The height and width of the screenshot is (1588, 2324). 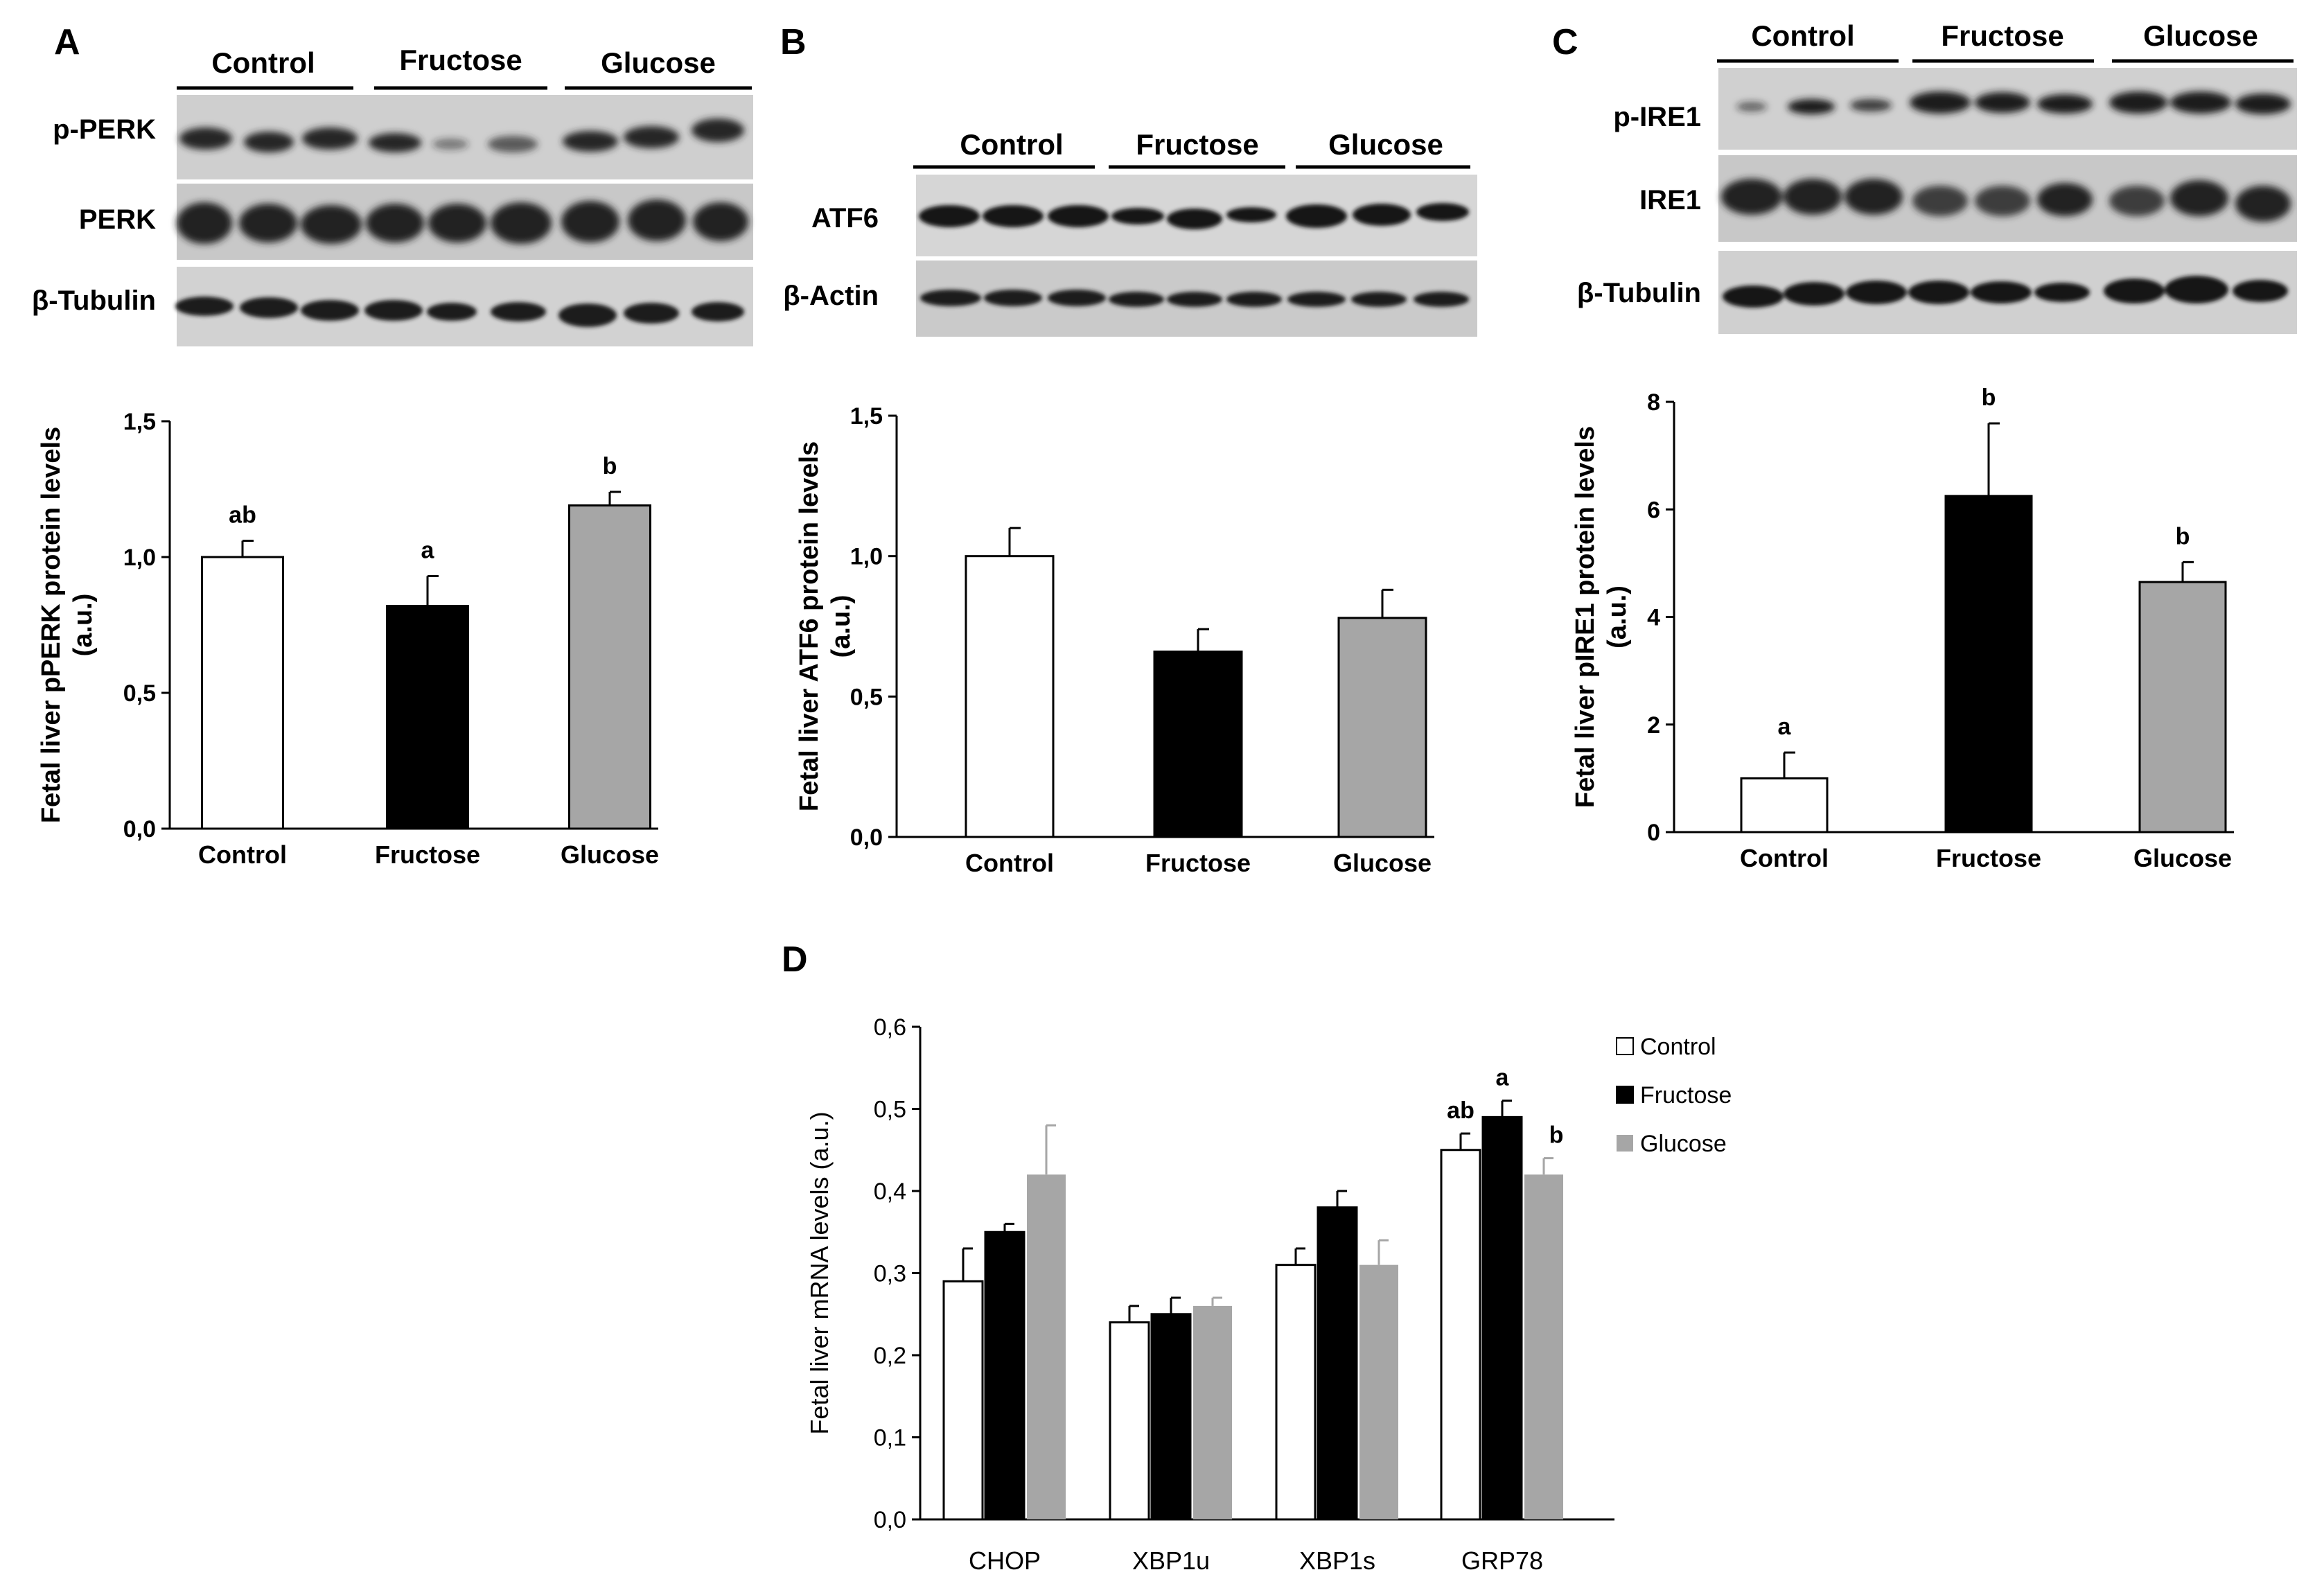 I want to click on bands-ire1, so click(x=2006, y=201).